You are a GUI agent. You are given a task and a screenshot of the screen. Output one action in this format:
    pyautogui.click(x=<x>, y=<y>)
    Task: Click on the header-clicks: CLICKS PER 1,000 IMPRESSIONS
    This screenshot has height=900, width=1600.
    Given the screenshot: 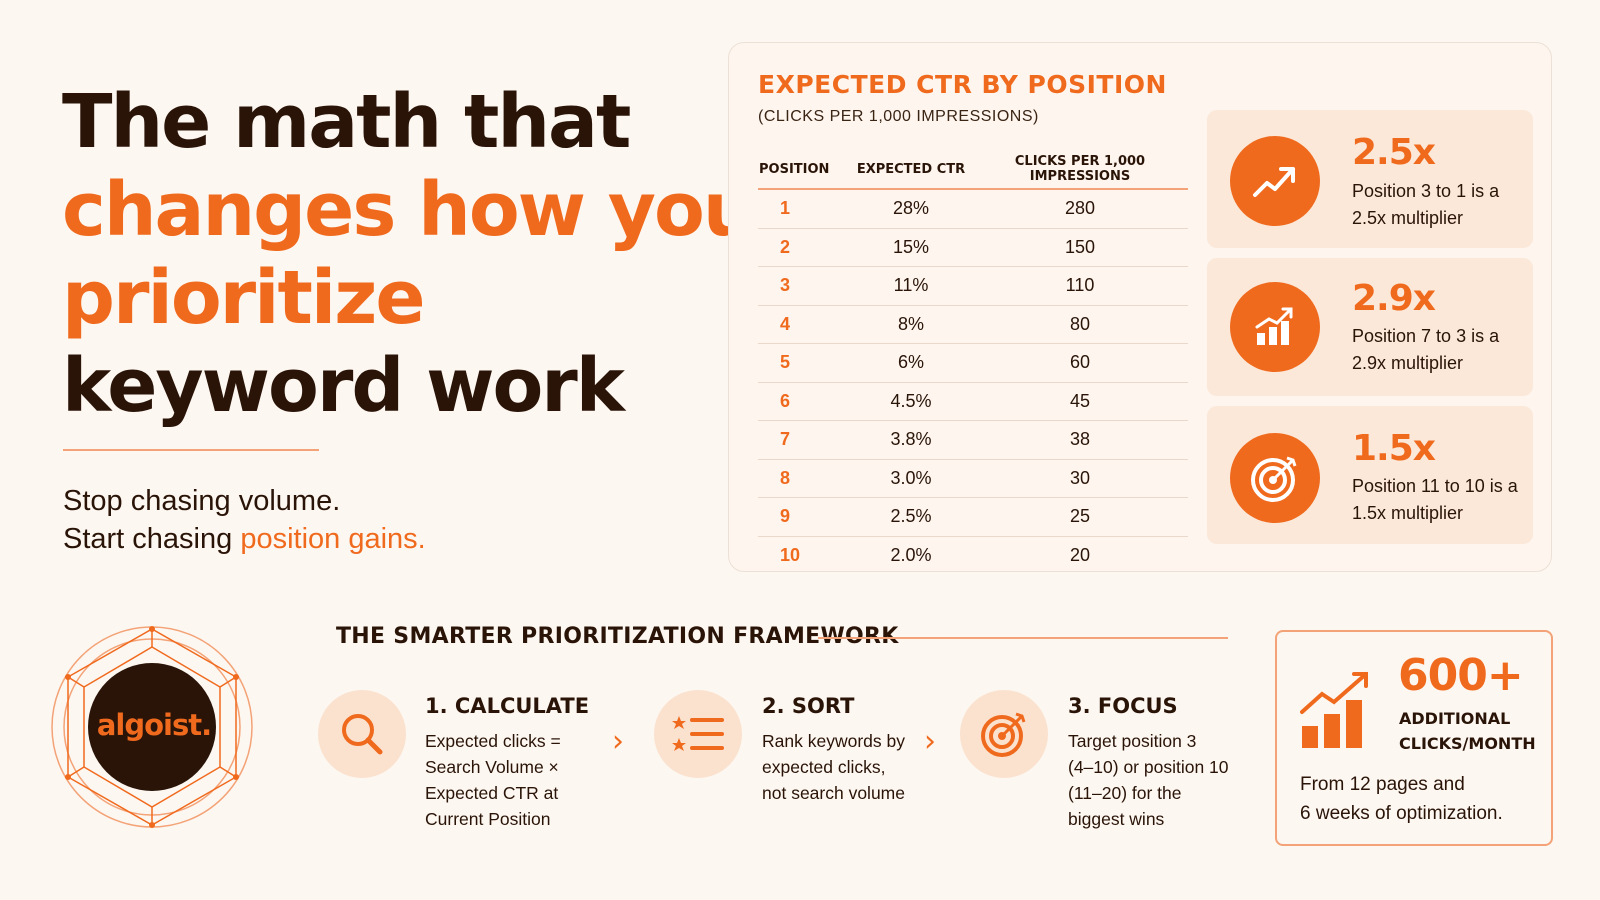 What is the action you would take?
    pyautogui.click(x=1080, y=170)
    